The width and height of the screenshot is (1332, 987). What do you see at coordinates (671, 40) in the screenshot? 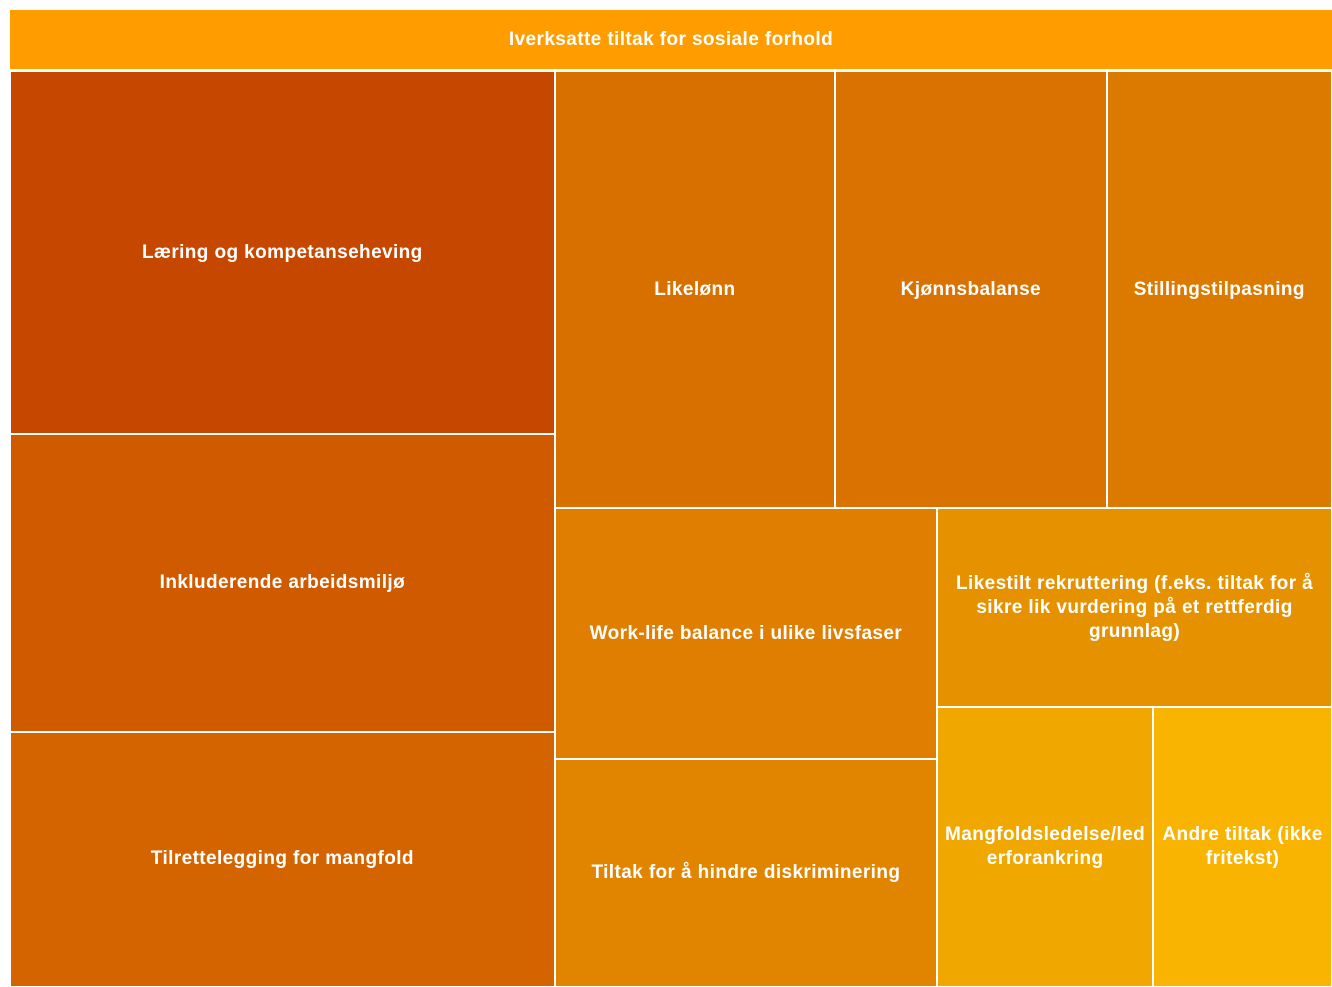
I see `root-tile: Iverksatte tiltak for sosiale forhold` at bounding box center [671, 40].